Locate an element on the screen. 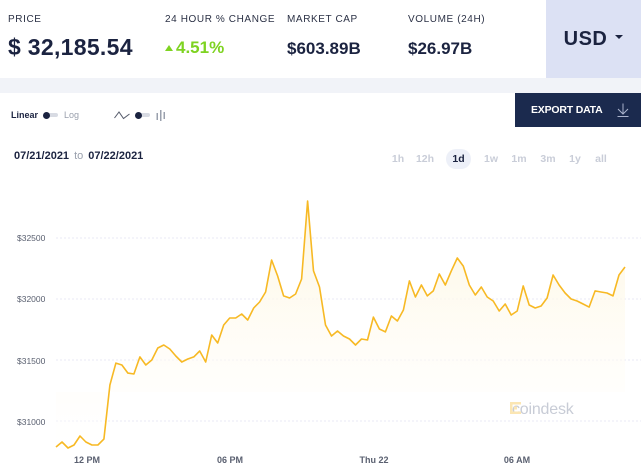 The height and width of the screenshot is (472, 641). volume-value: $26.97B is located at coordinates (440, 48).